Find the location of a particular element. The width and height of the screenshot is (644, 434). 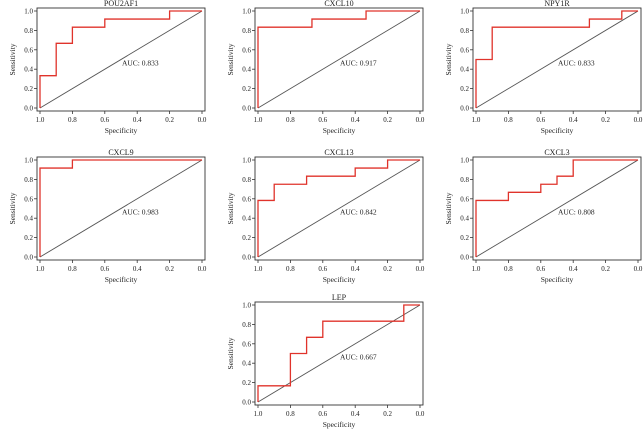

panel-title: CXCL13 is located at coordinates (338, 152).